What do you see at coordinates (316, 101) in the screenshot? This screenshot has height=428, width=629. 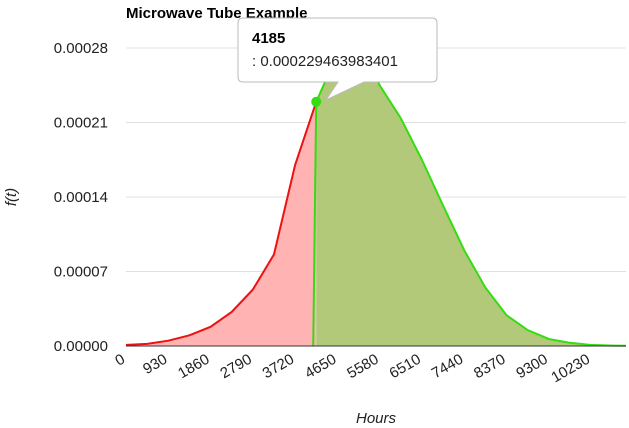 I see `highlight-point` at bounding box center [316, 101].